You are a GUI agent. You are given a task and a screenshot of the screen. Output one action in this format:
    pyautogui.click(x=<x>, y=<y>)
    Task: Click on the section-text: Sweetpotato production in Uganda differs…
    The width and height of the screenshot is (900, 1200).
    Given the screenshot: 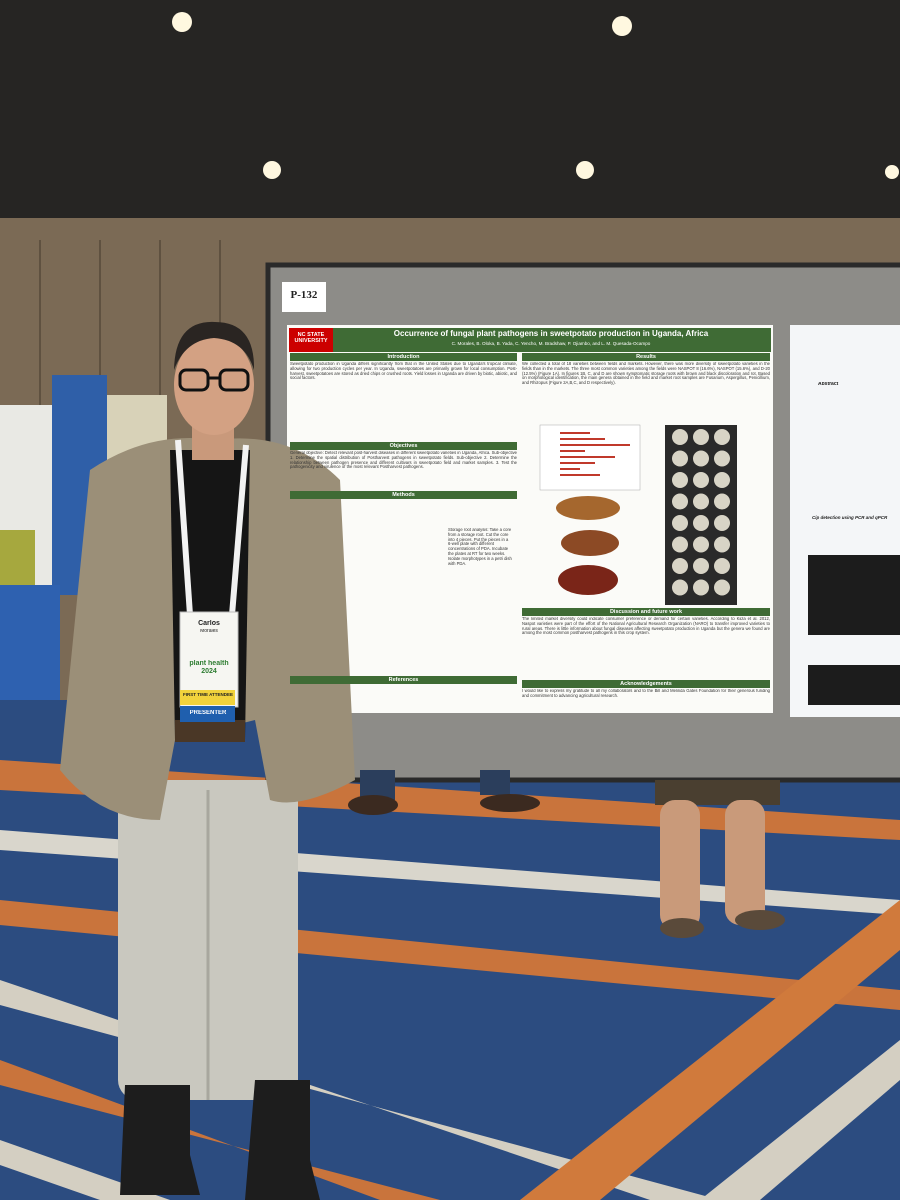 What is the action you would take?
    pyautogui.click(x=403, y=371)
    